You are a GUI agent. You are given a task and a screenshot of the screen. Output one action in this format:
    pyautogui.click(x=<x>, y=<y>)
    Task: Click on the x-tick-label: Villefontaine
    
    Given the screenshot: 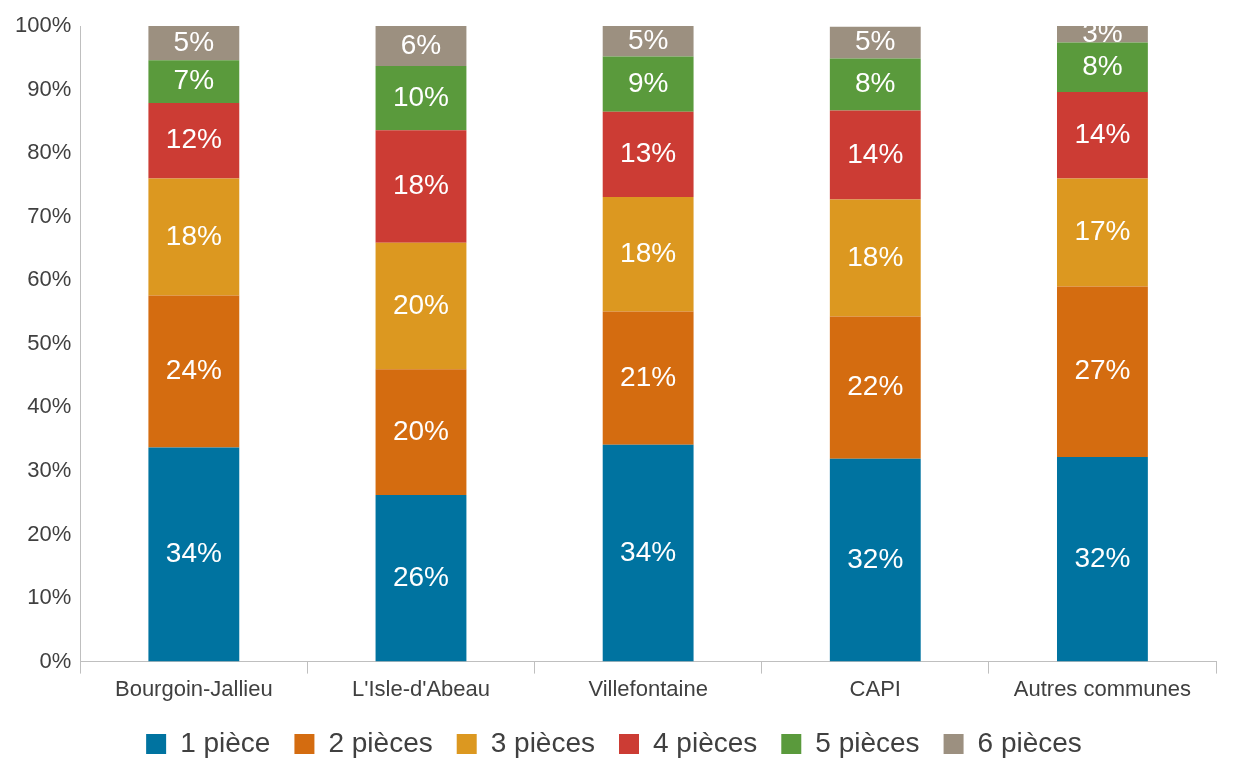 What is the action you would take?
    pyautogui.click(x=648, y=688)
    